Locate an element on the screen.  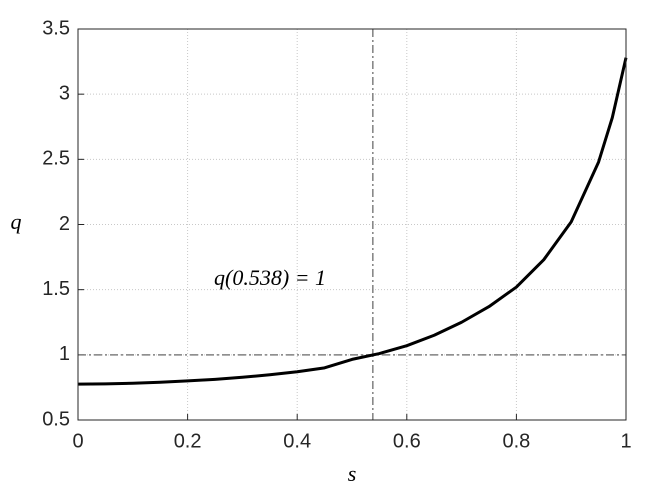
x-axis-label: s is located at coordinates (352, 473).